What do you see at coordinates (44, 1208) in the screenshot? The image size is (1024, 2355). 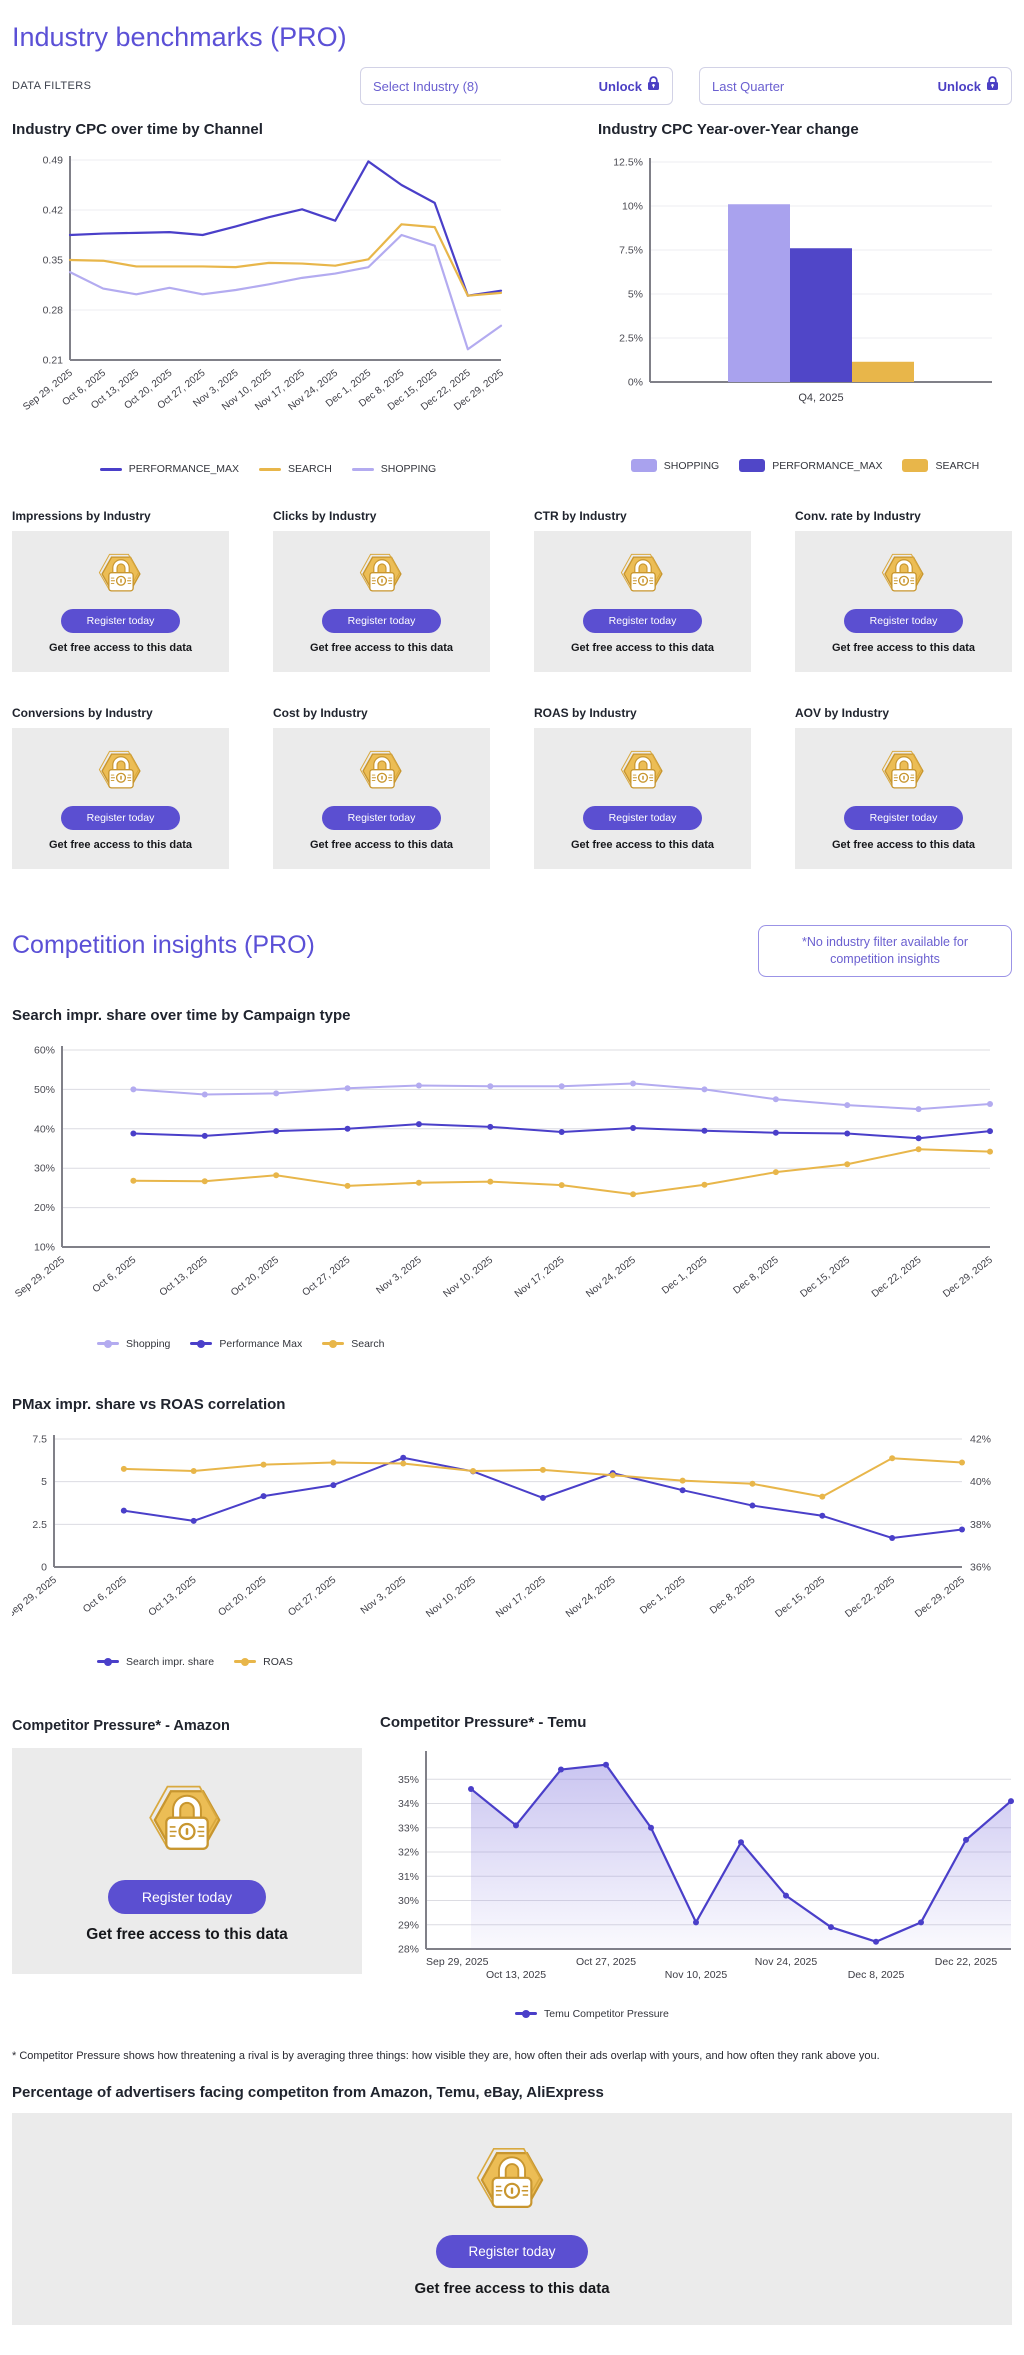 I see `svg-text: 20%` at bounding box center [44, 1208].